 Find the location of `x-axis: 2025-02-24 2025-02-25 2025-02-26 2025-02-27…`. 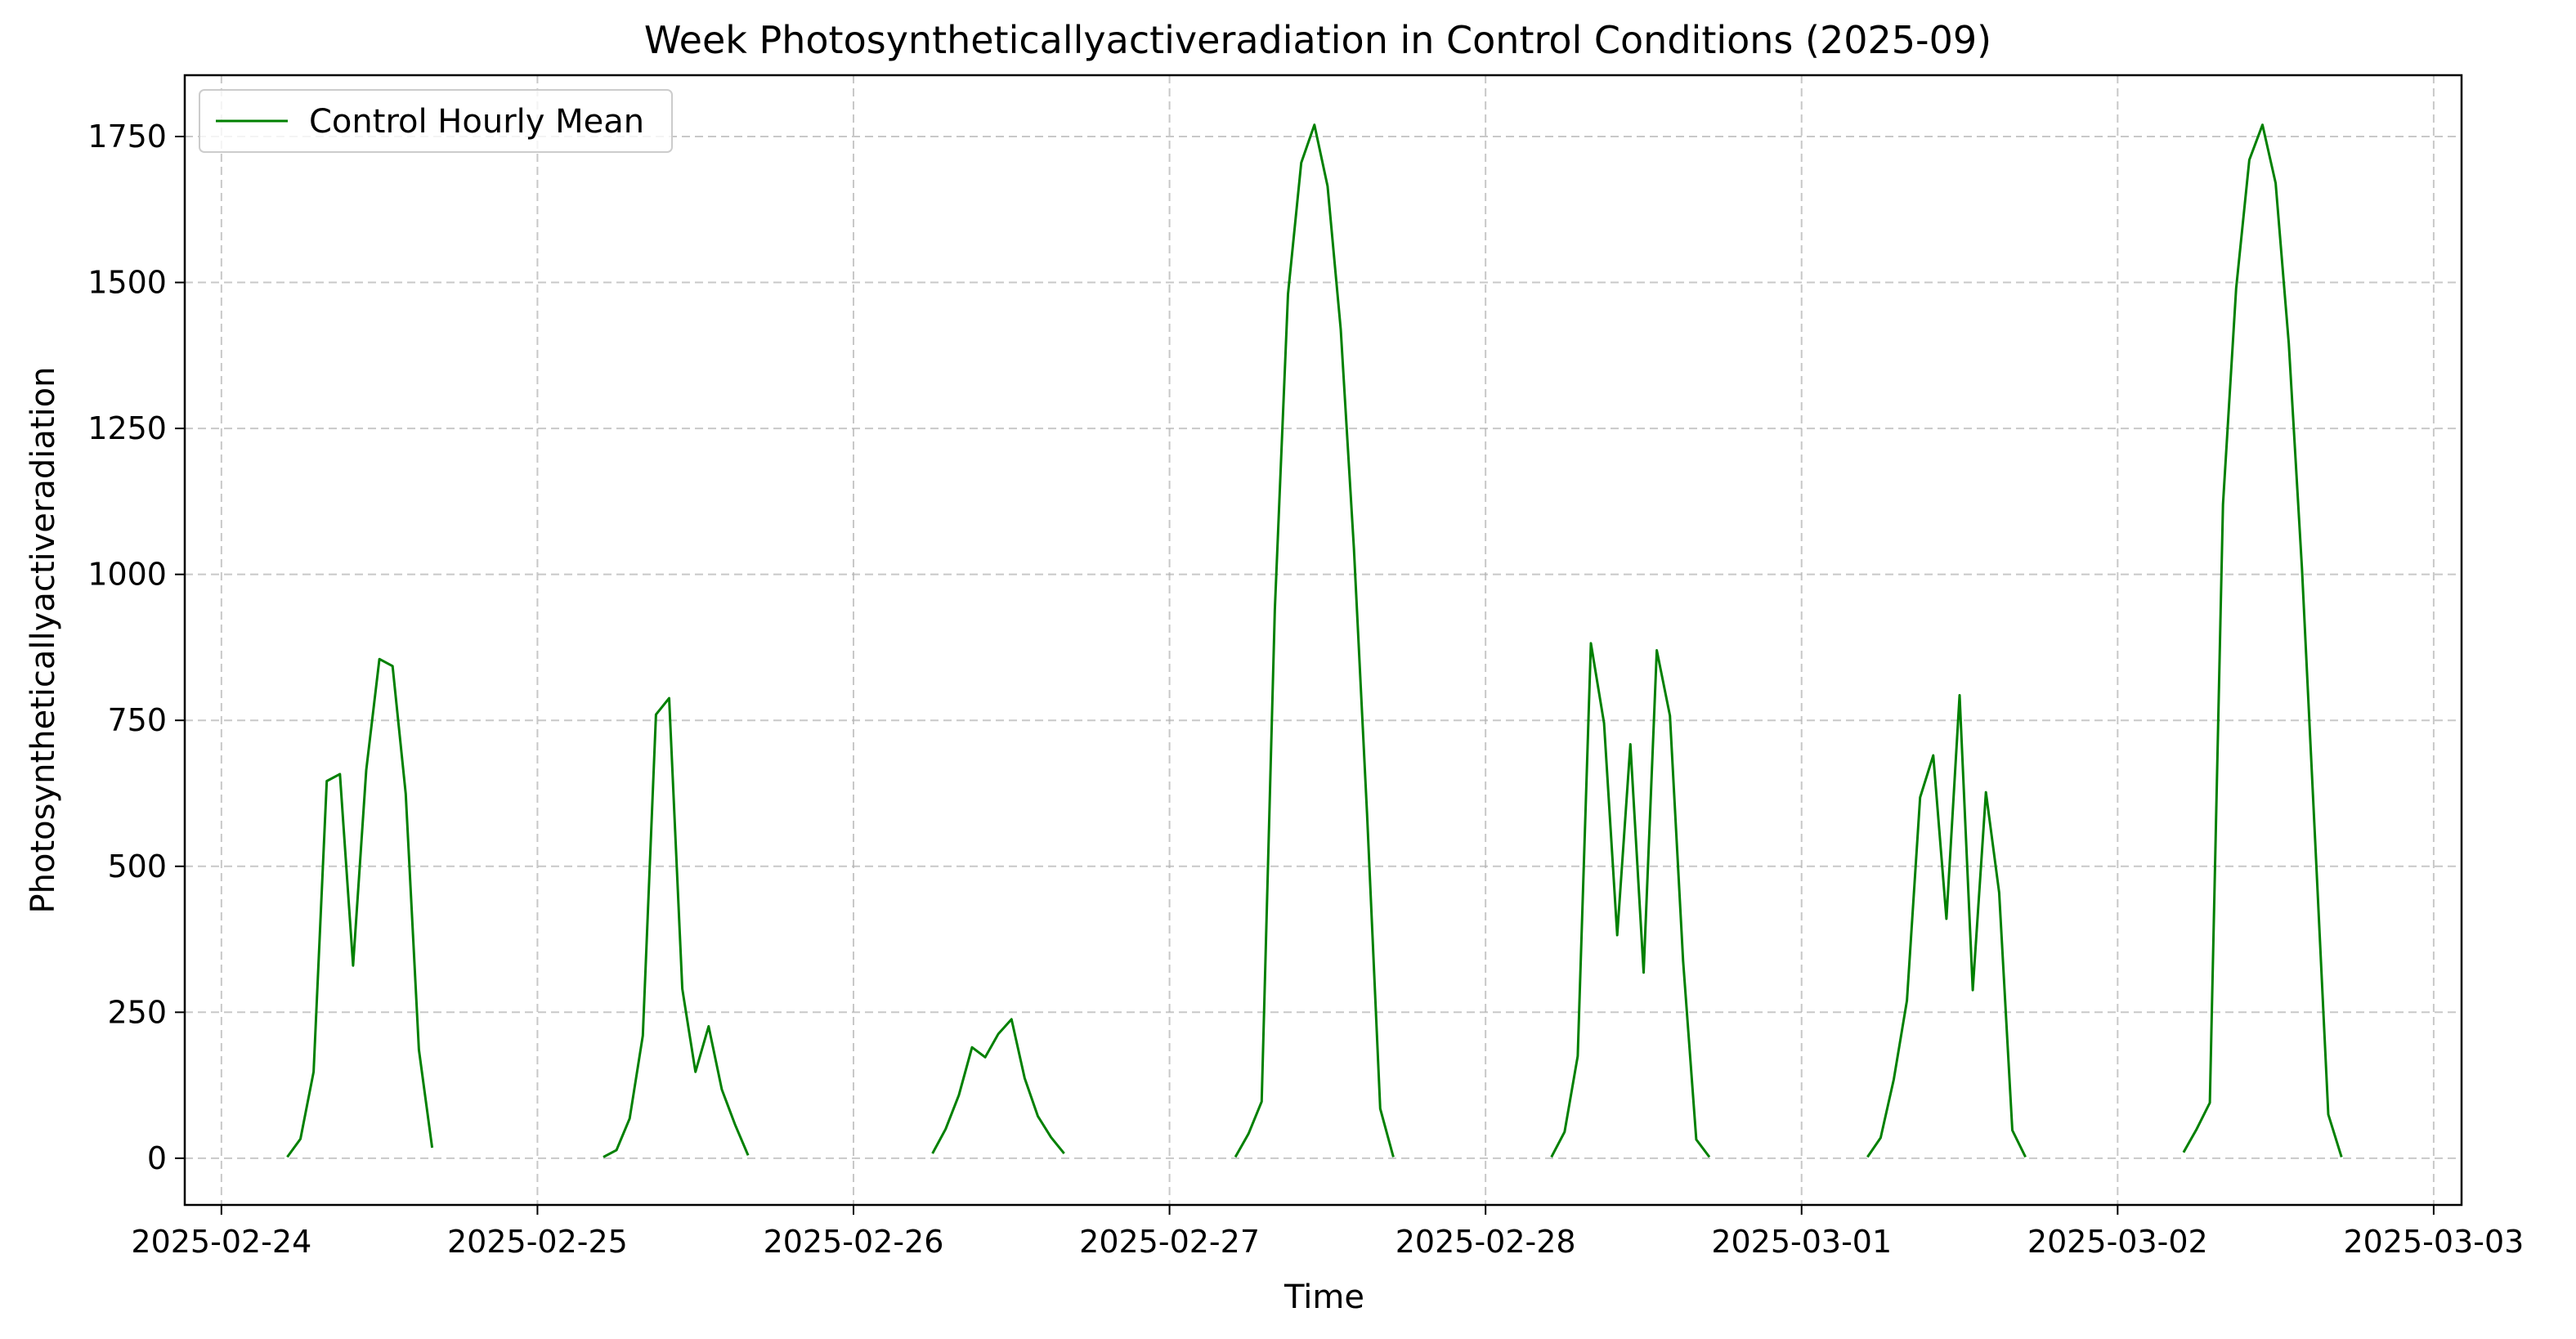

x-axis: 2025-02-24 2025-02-25 2025-02-26 2025-02-27… is located at coordinates (1328, 1232).